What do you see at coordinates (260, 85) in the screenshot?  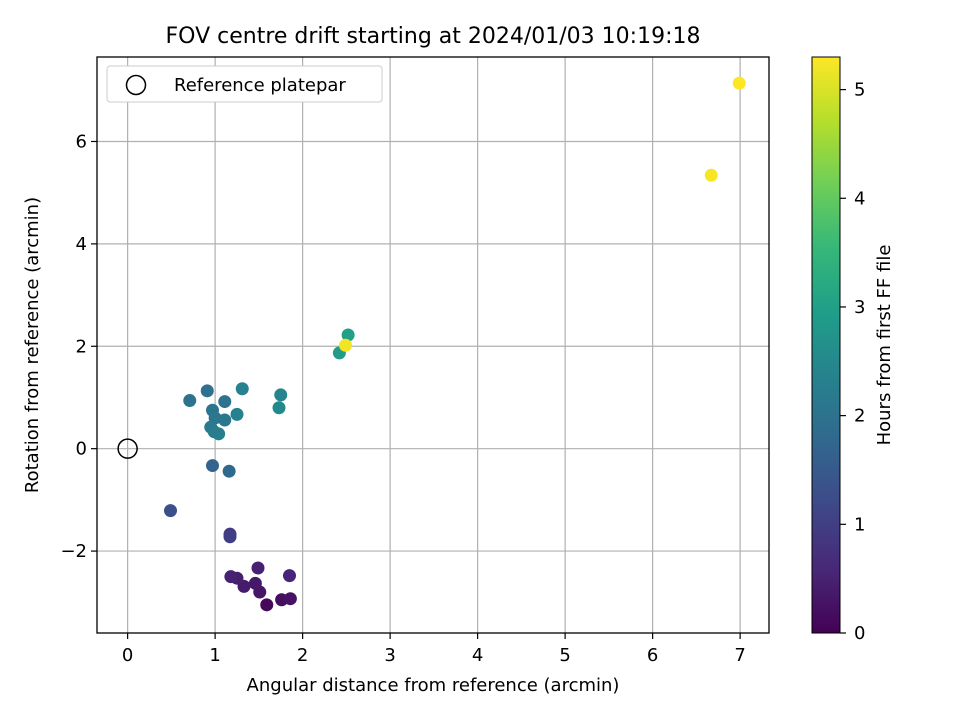 I see `legend-entry-reference-platepar: Reference platepar` at bounding box center [260, 85].